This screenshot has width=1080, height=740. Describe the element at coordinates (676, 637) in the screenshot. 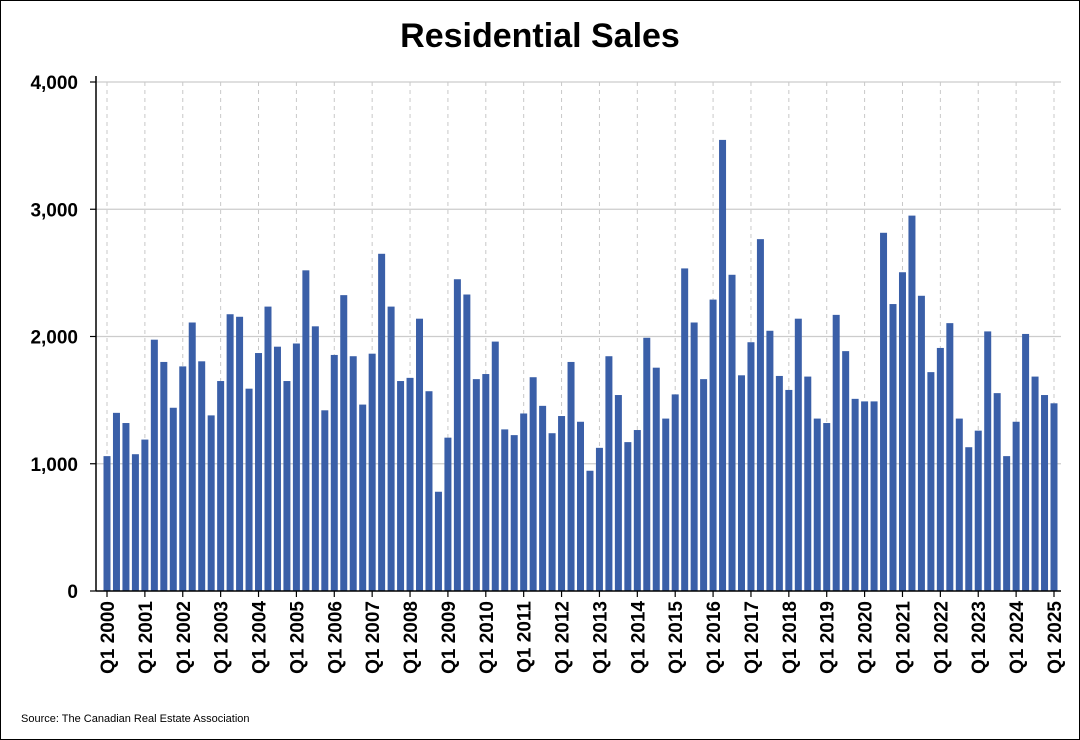

I see `x-tick-label: Q1 2015` at that location.